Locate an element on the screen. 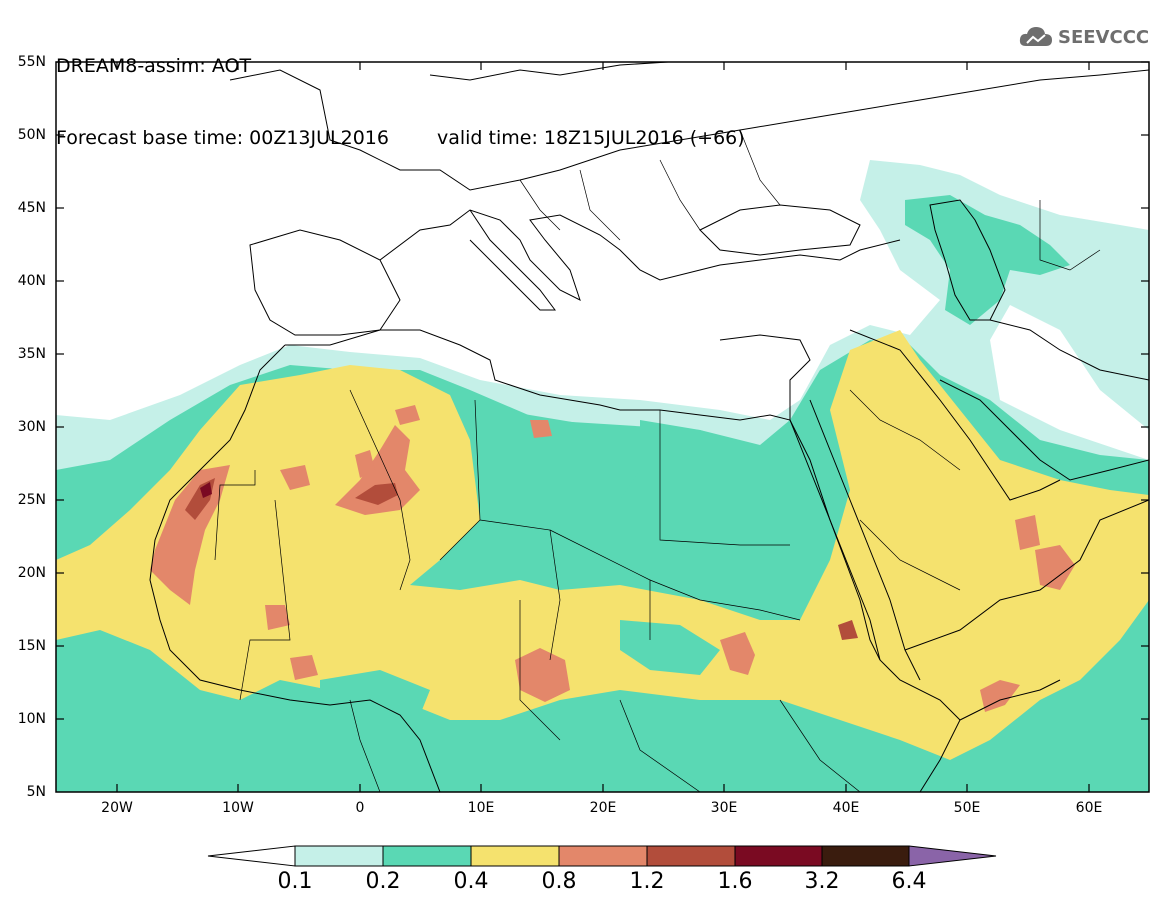  lat-label-20n: 20N is located at coordinates (31, 573).